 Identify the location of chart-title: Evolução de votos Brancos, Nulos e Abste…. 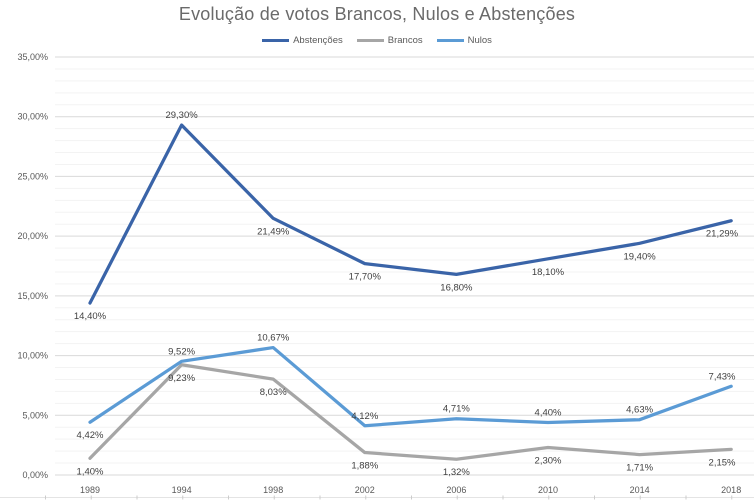
(377, 14).